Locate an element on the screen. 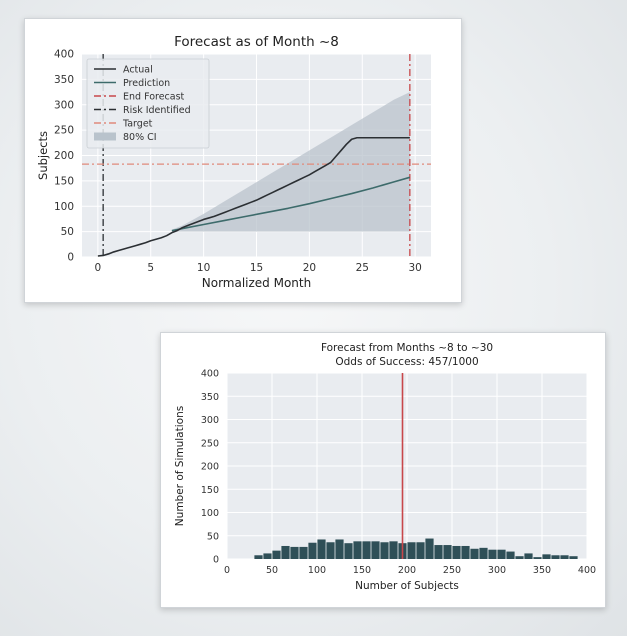 Image resolution: width=627 pixels, height=636 pixels. x-tick-label: 200 is located at coordinates (407, 570).